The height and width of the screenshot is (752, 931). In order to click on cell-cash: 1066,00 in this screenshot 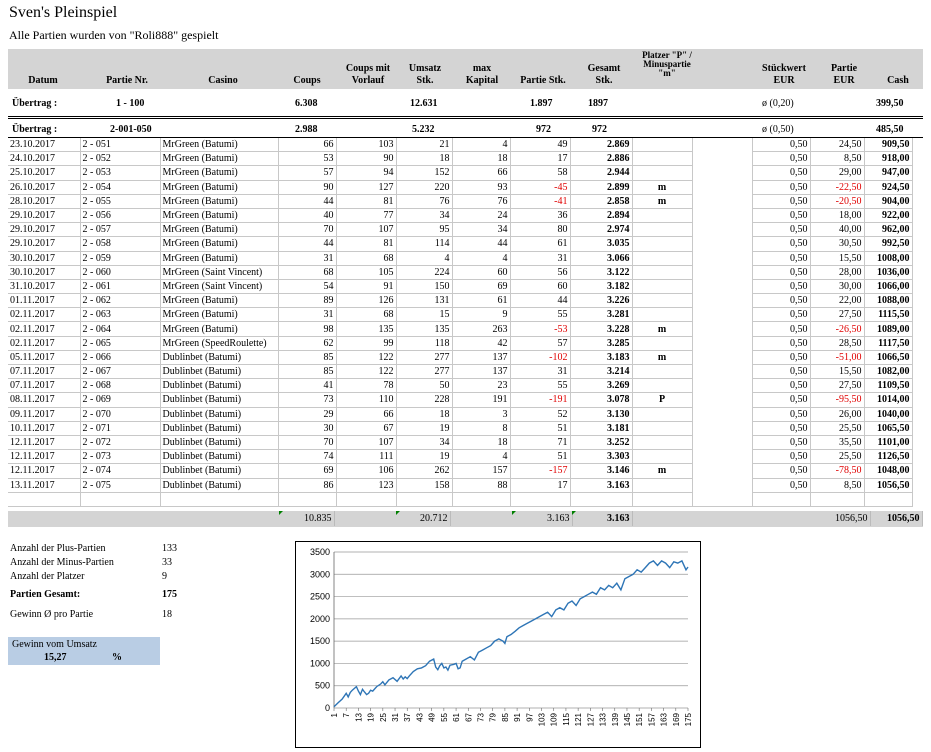, I will do `click(888, 287)`.